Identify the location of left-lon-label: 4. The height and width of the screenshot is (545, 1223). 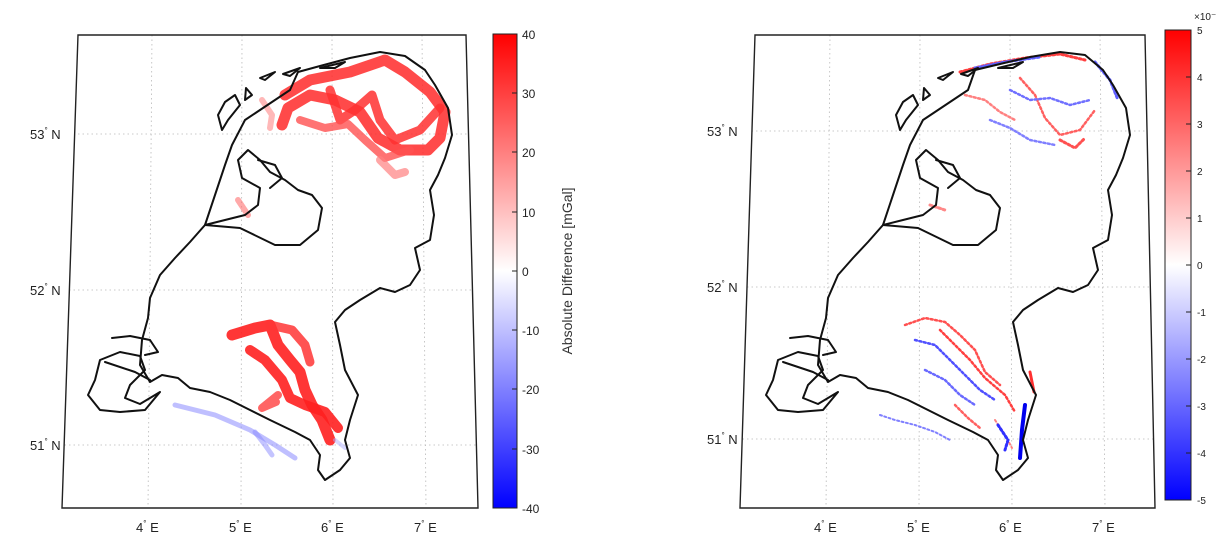
(139, 527).